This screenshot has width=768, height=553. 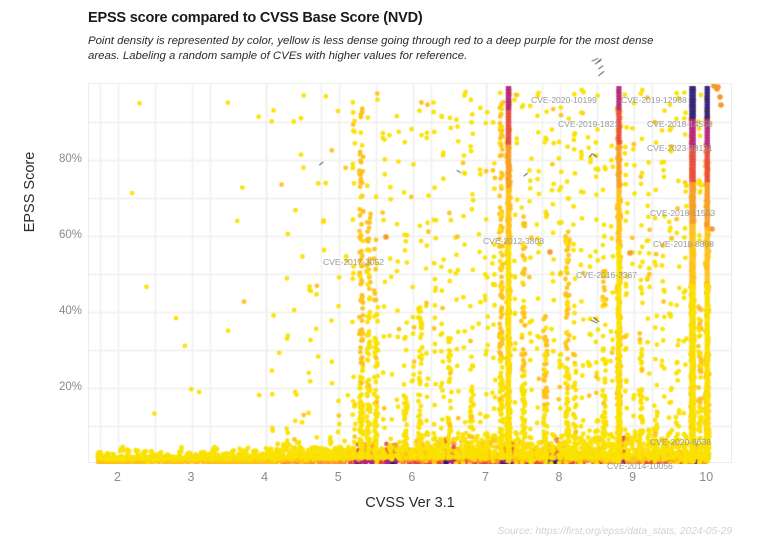 What do you see at coordinates (265, 477) in the screenshot?
I see `x-axis-tick-4: 4` at bounding box center [265, 477].